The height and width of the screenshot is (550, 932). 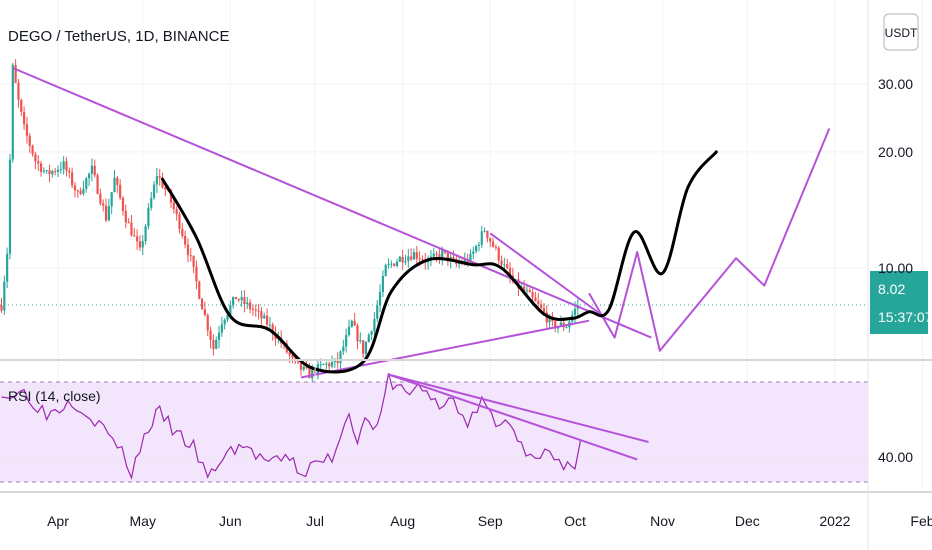 What do you see at coordinates (901, 32) in the screenshot?
I see `currency-button: USDT` at bounding box center [901, 32].